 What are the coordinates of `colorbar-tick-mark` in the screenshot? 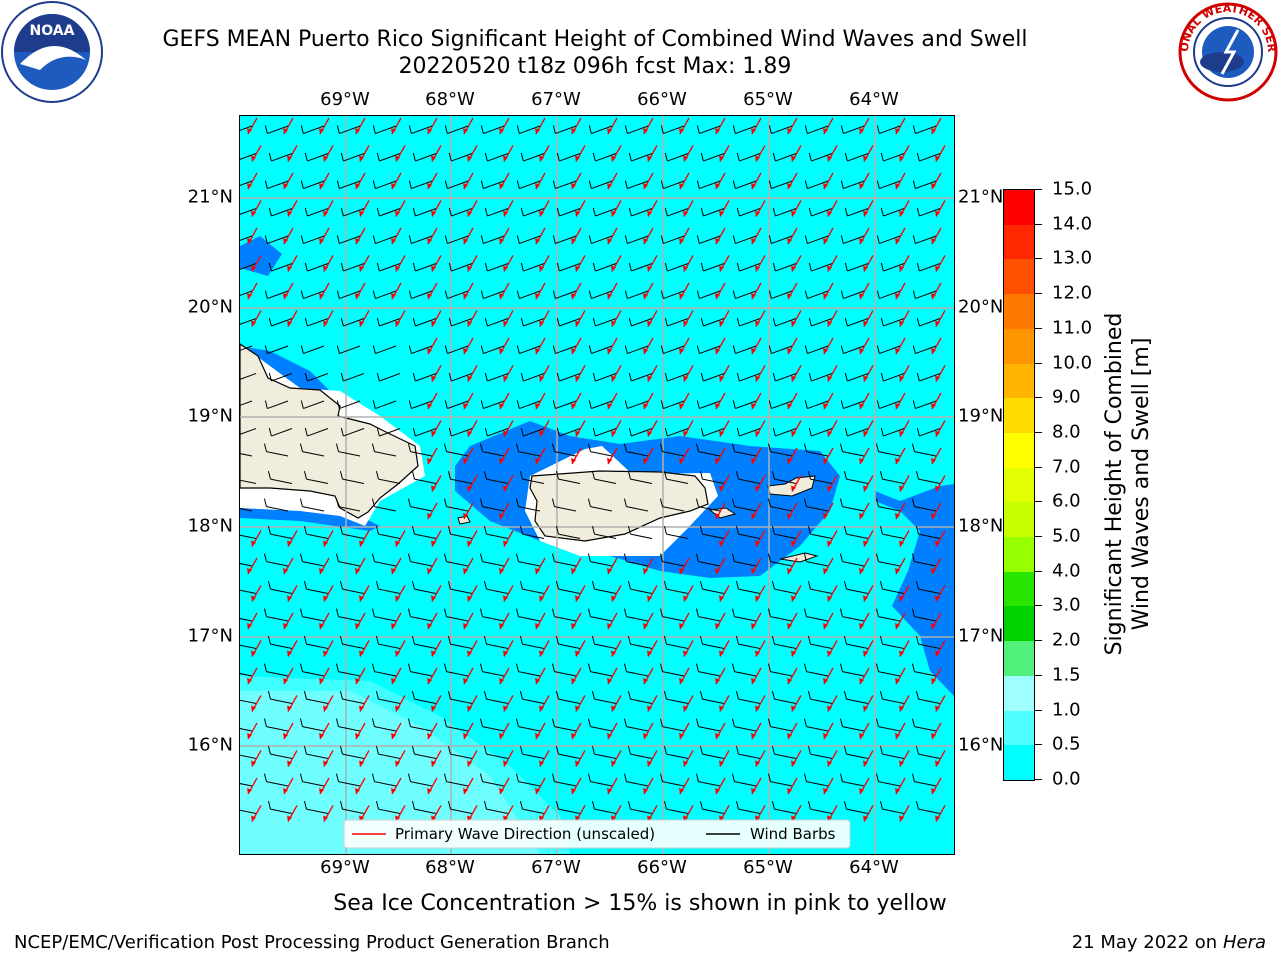 It's located at (1038, 189).